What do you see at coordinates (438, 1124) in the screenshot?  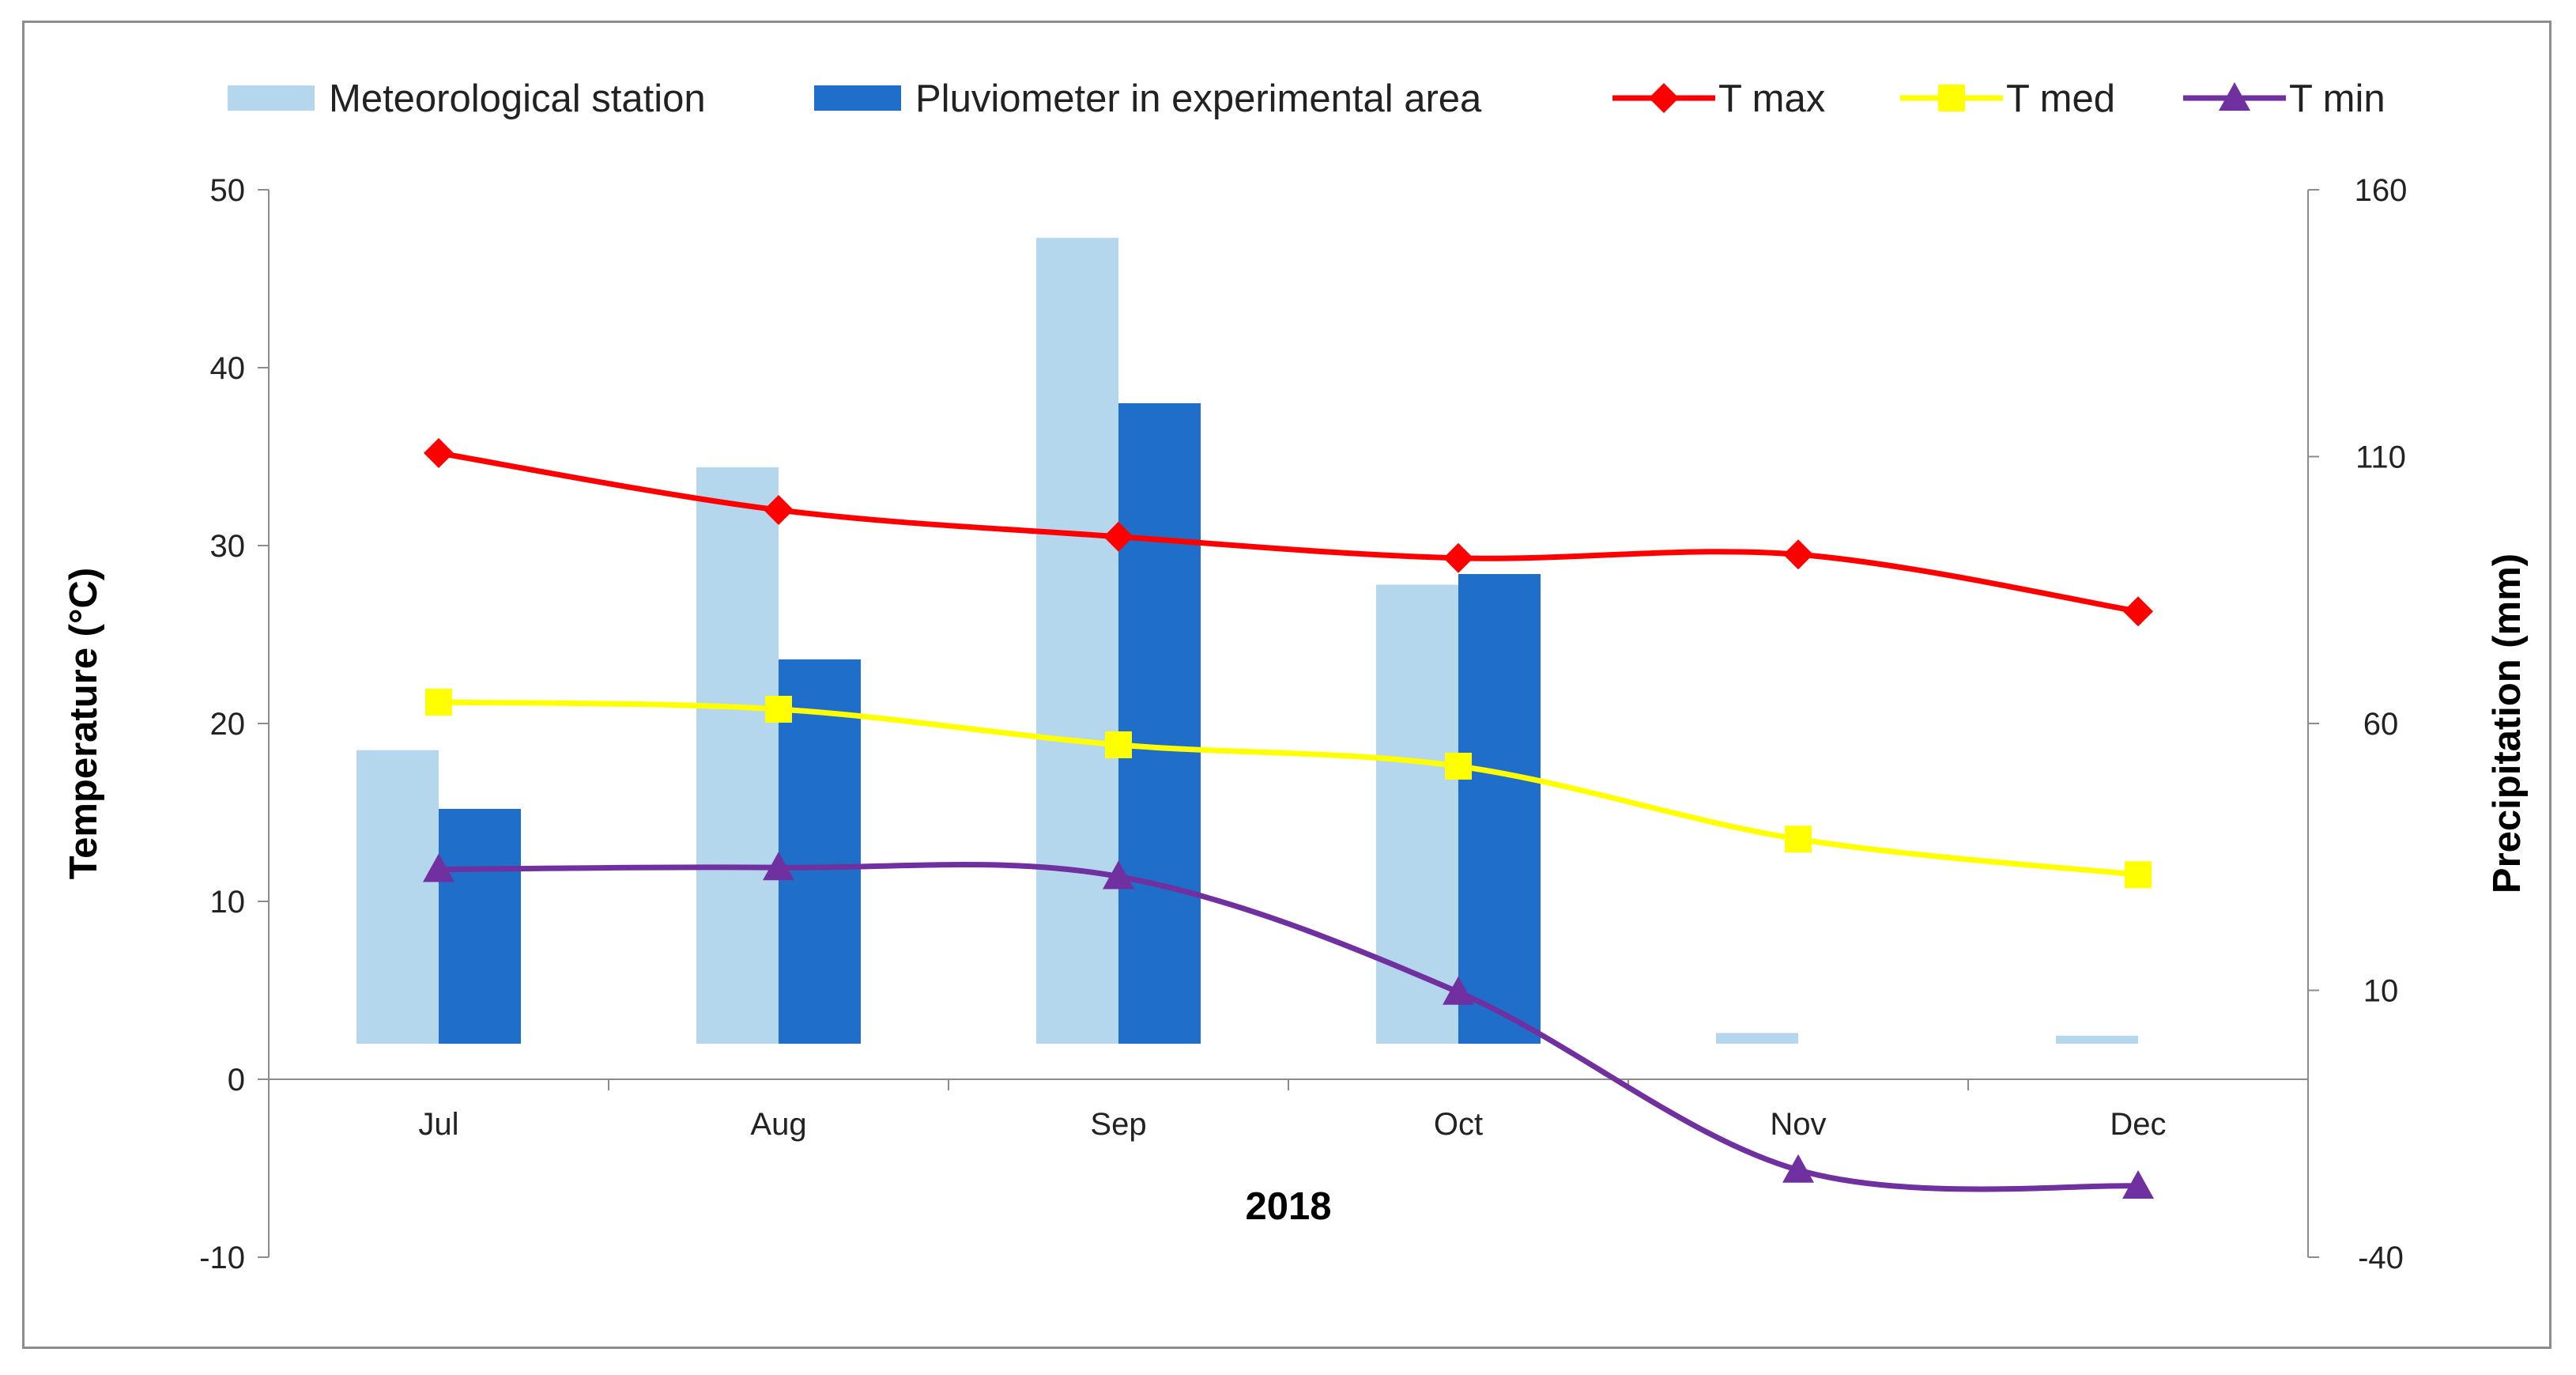 I see `x-tick-label: Jul` at bounding box center [438, 1124].